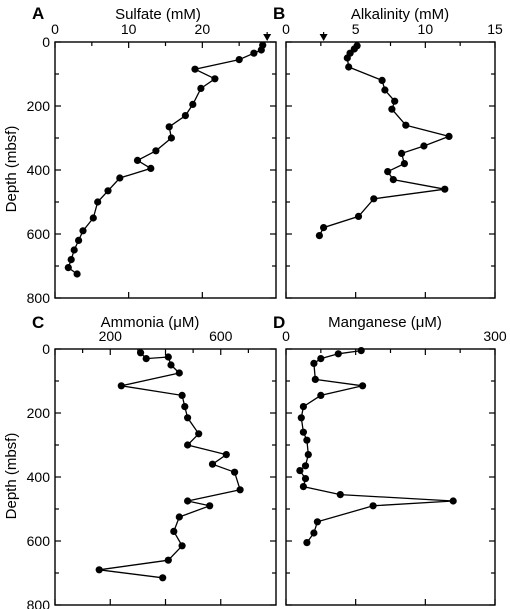 Image resolution: width=510 pixels, height=609 pixels. I want to click on panel-c-y-tick-label: 0, so click(46, 349).